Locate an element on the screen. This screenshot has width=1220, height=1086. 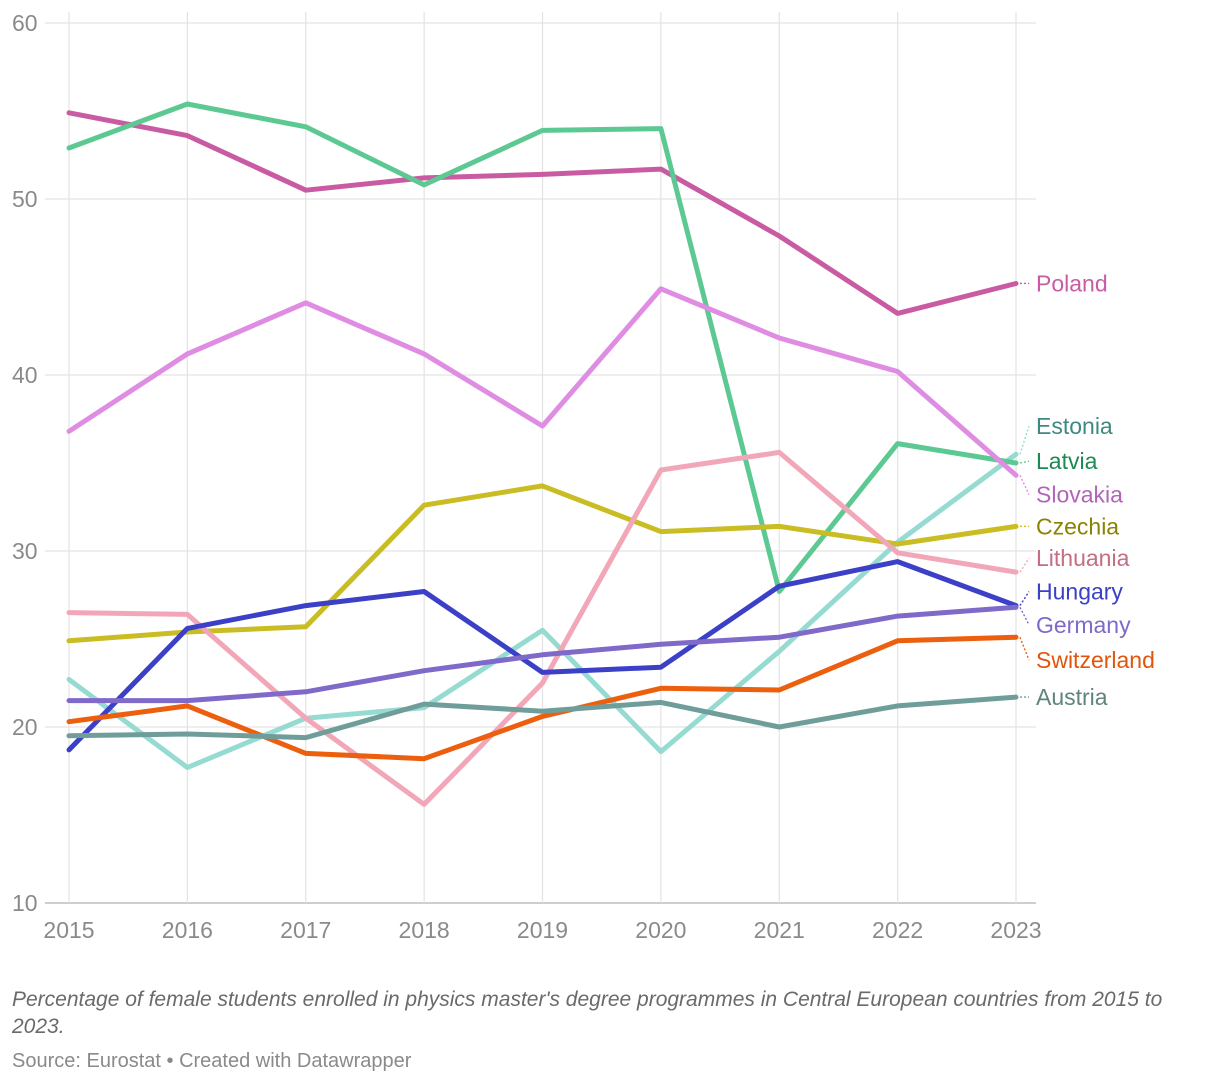
xtick-label-2022: 2022 is located at coordinates (897, 930).